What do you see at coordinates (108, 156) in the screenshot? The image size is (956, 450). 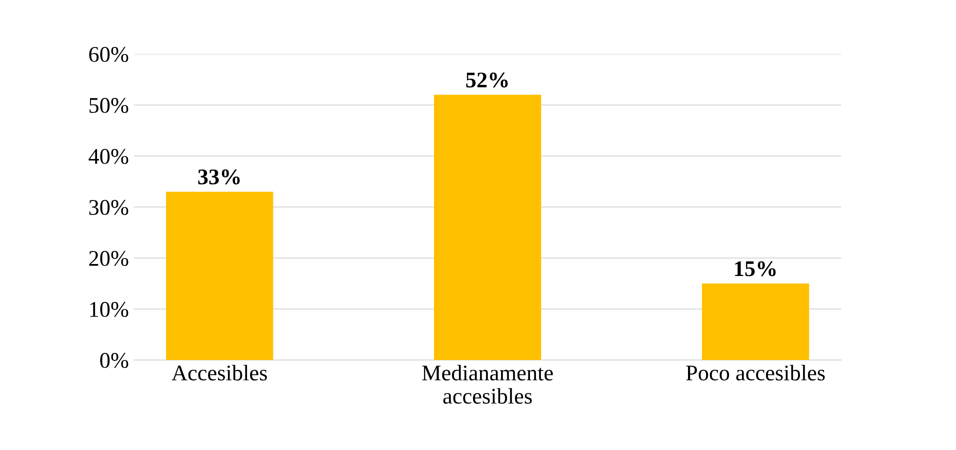 I see `y-tick-label: 40%` at bounding box center [108, 156].